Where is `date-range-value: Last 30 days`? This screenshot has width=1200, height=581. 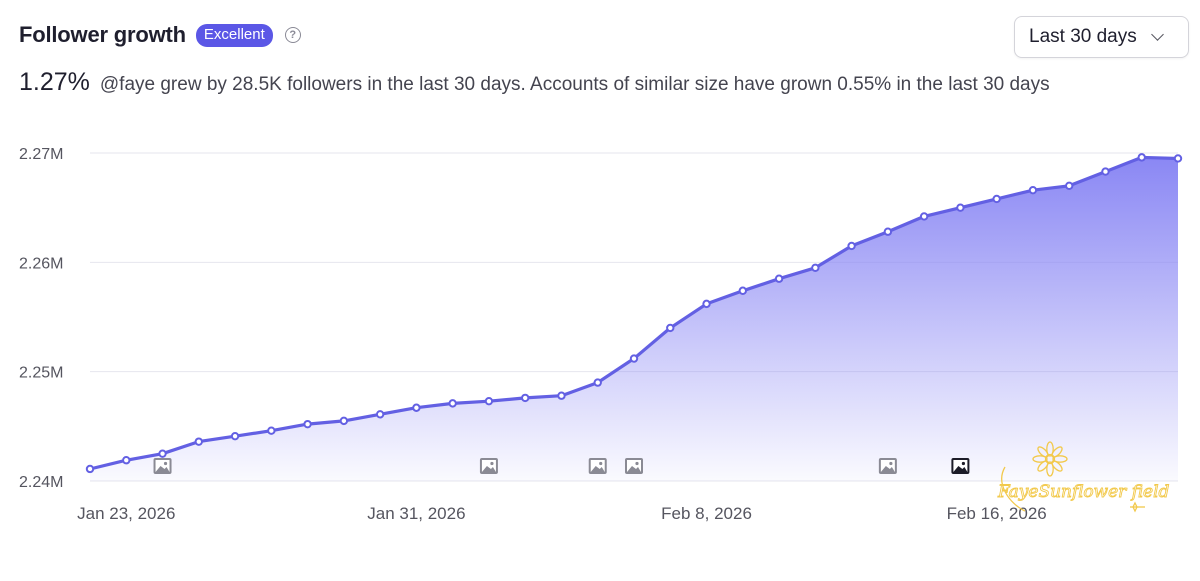 date-range-value: Last 30 days is located at coordinates (1083, 36).